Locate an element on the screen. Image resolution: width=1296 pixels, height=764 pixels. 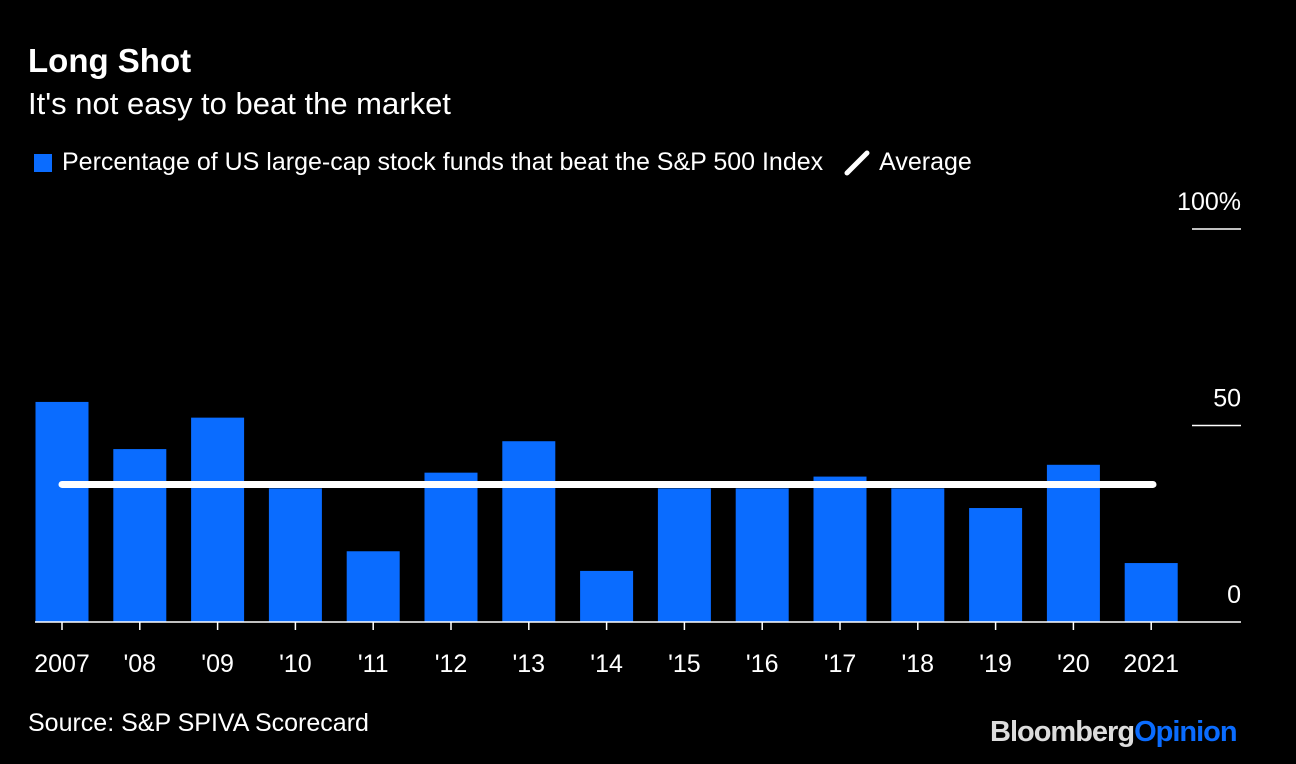
y-tick-label: 50 is located at coordinates (1227, 399).